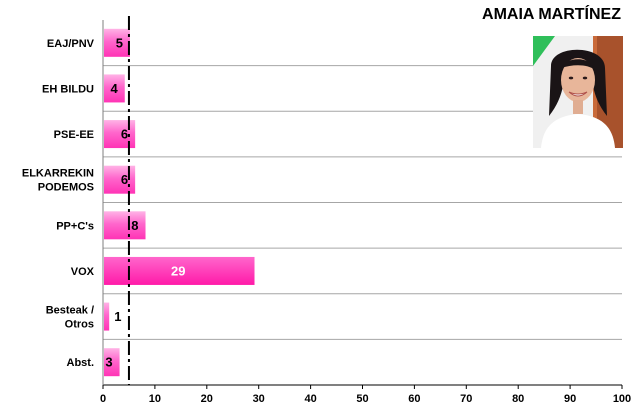 Image resolution: width=631 pixels, height=410 pixels. I want to click on x-tick-label: 70, so click(466, 399).